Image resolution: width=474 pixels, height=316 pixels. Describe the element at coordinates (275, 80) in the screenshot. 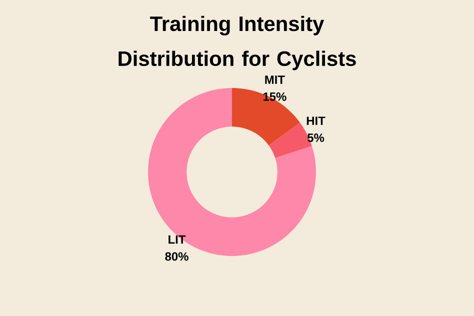

I see `slice-label: MIT` at that location.